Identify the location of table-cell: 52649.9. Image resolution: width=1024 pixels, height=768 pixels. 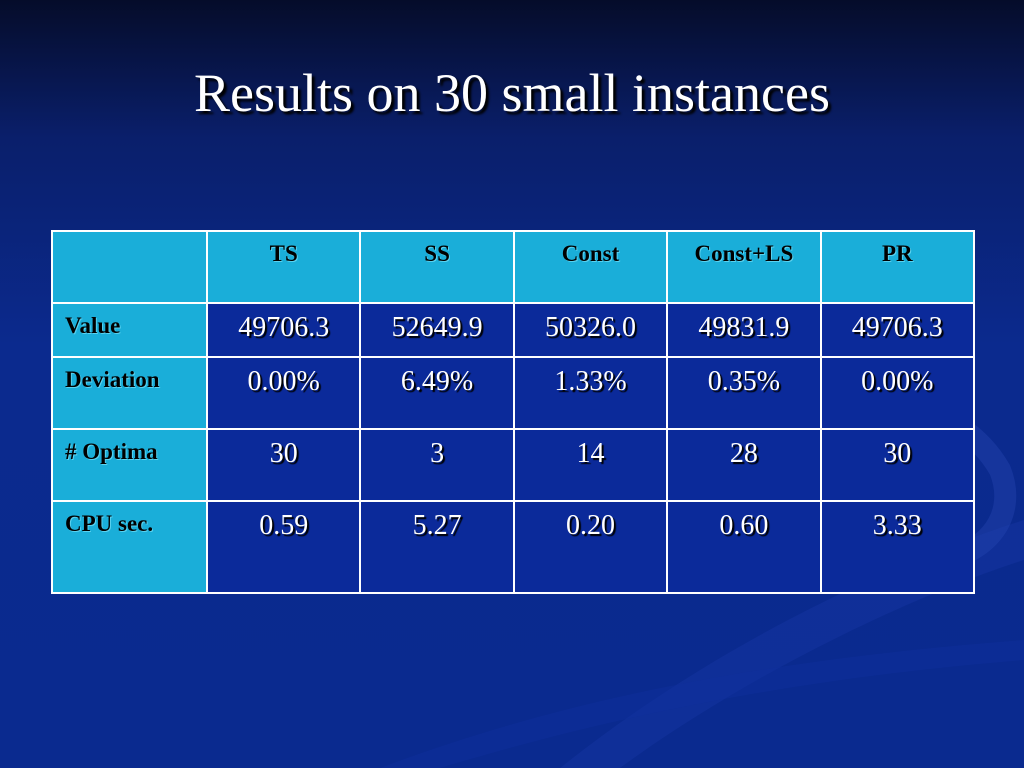
(437, 330).